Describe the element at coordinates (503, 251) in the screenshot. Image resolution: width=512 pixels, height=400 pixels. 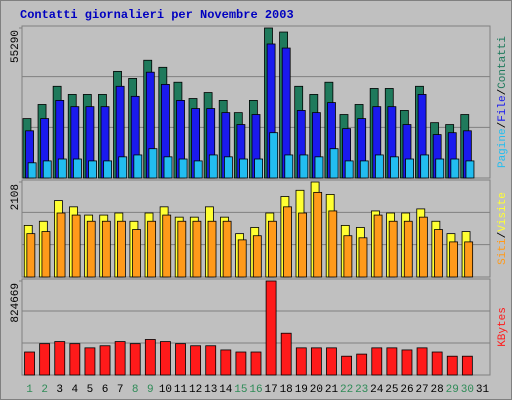
I see `legend-entry: Siti` at that location.